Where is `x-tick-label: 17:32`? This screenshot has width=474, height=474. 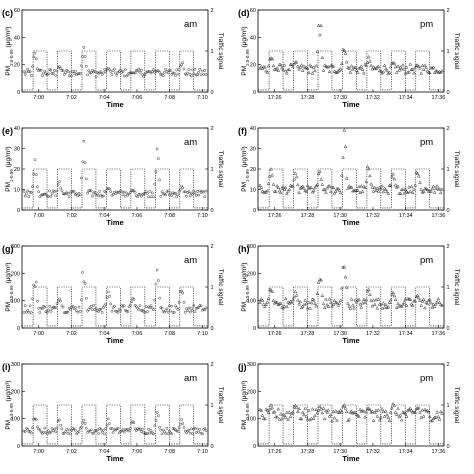 x-tick-label: 17:32 is located at coordinates (373, 452).